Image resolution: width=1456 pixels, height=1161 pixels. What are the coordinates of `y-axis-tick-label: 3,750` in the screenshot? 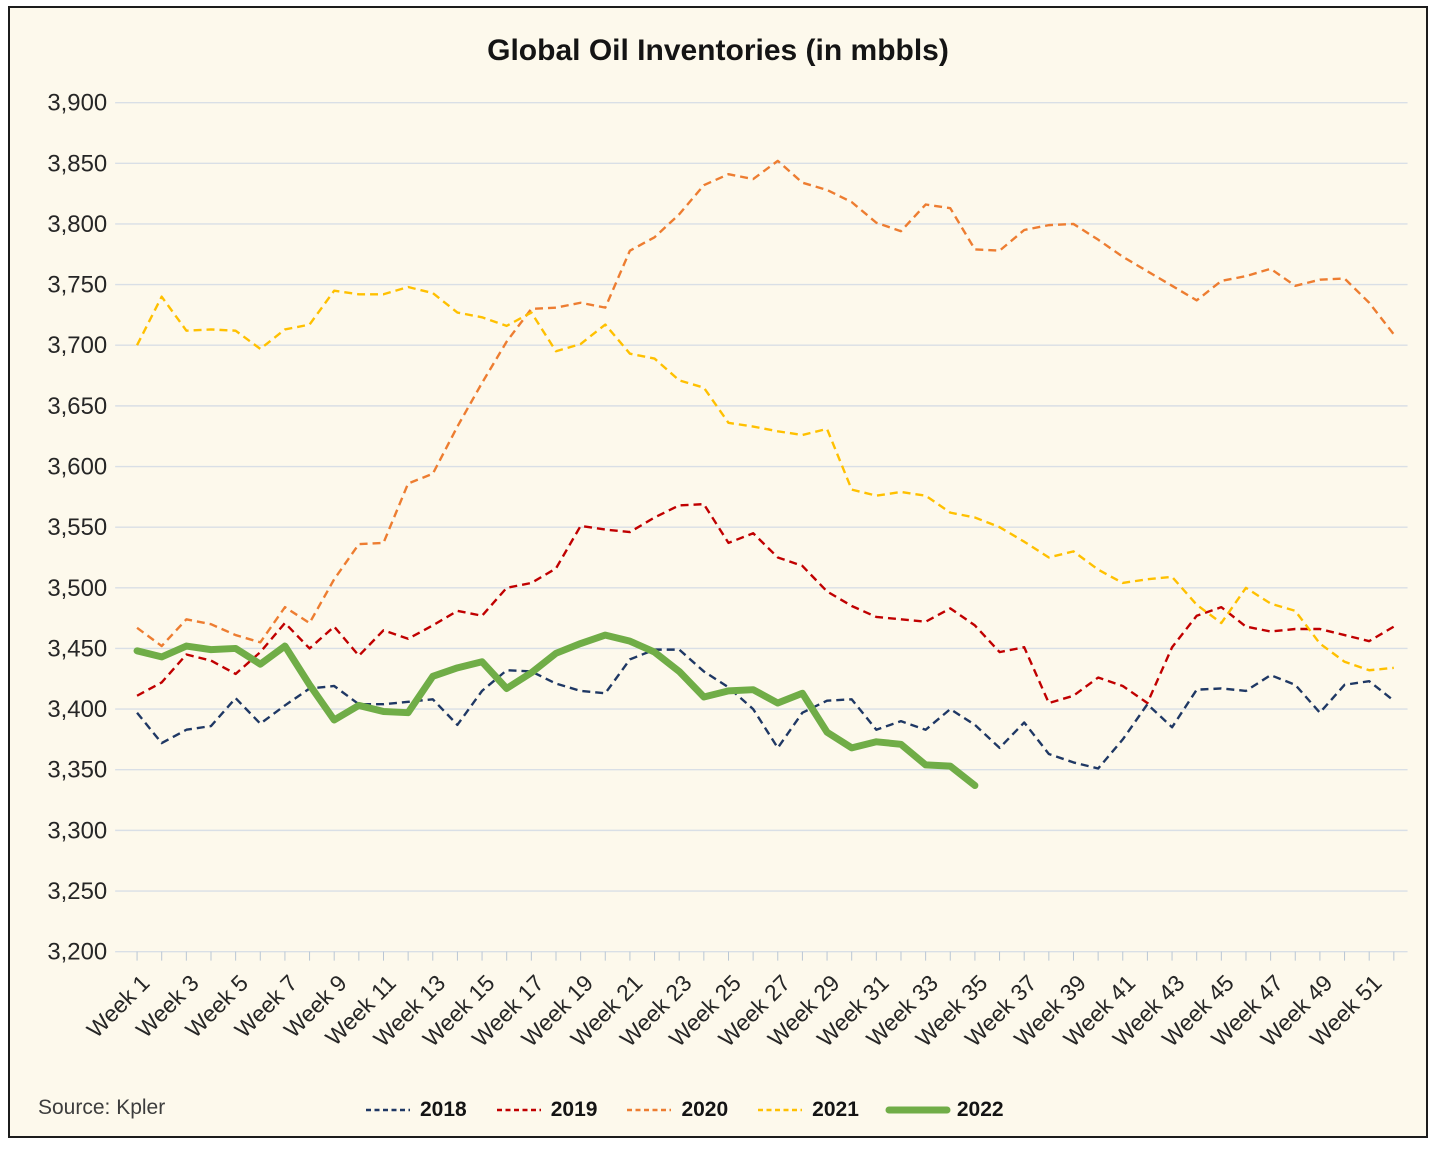 It's located at (77, 285).